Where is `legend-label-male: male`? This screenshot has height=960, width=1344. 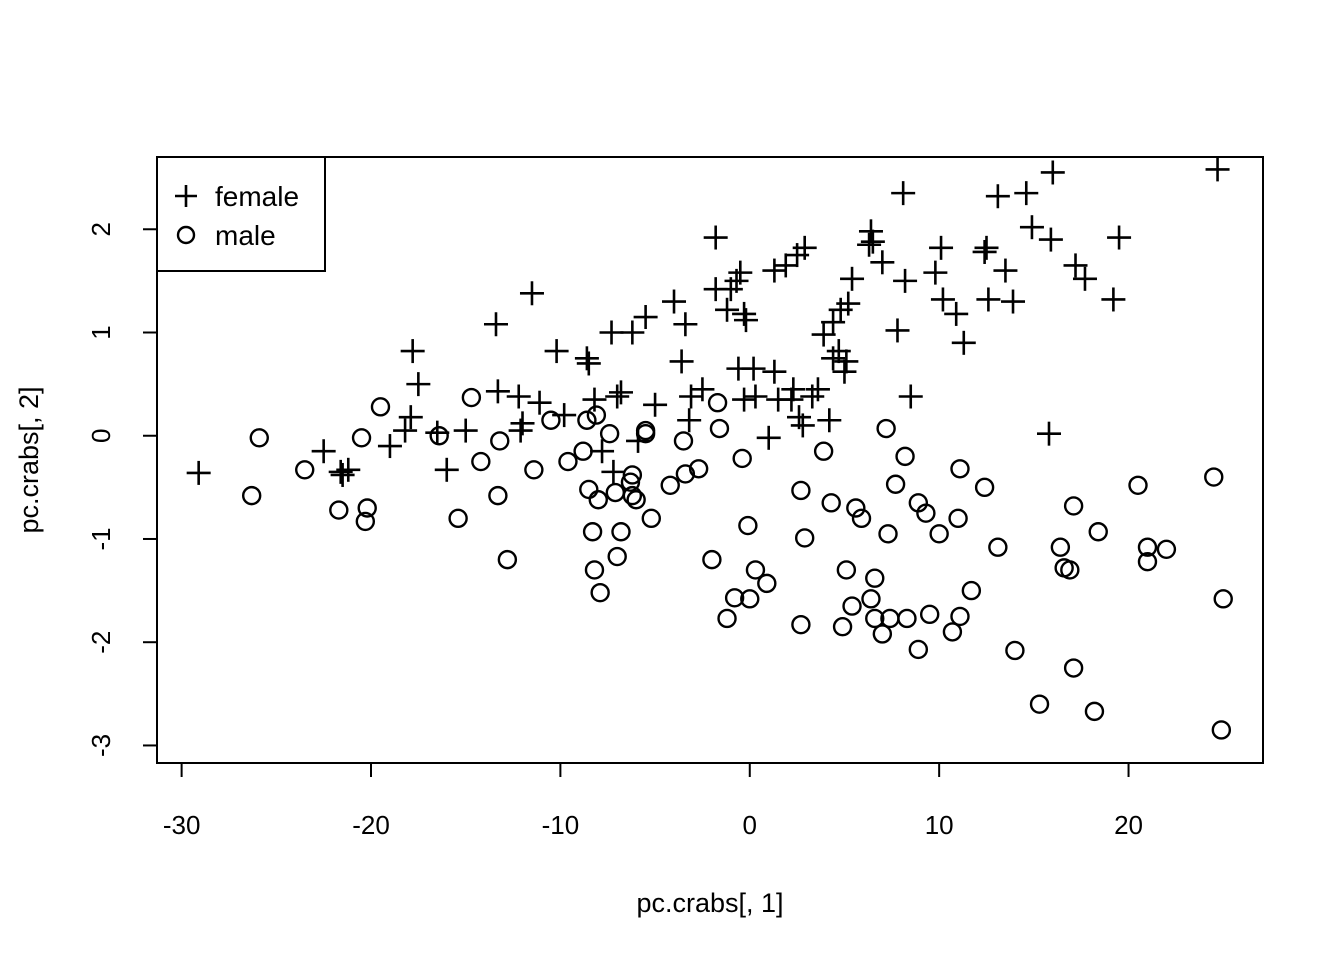
legend-label-male: male is located at coordinates (245, 235).